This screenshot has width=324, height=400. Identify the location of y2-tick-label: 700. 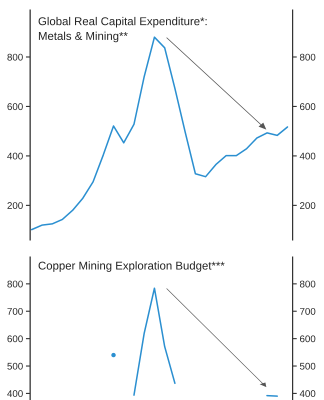
(308, 311).